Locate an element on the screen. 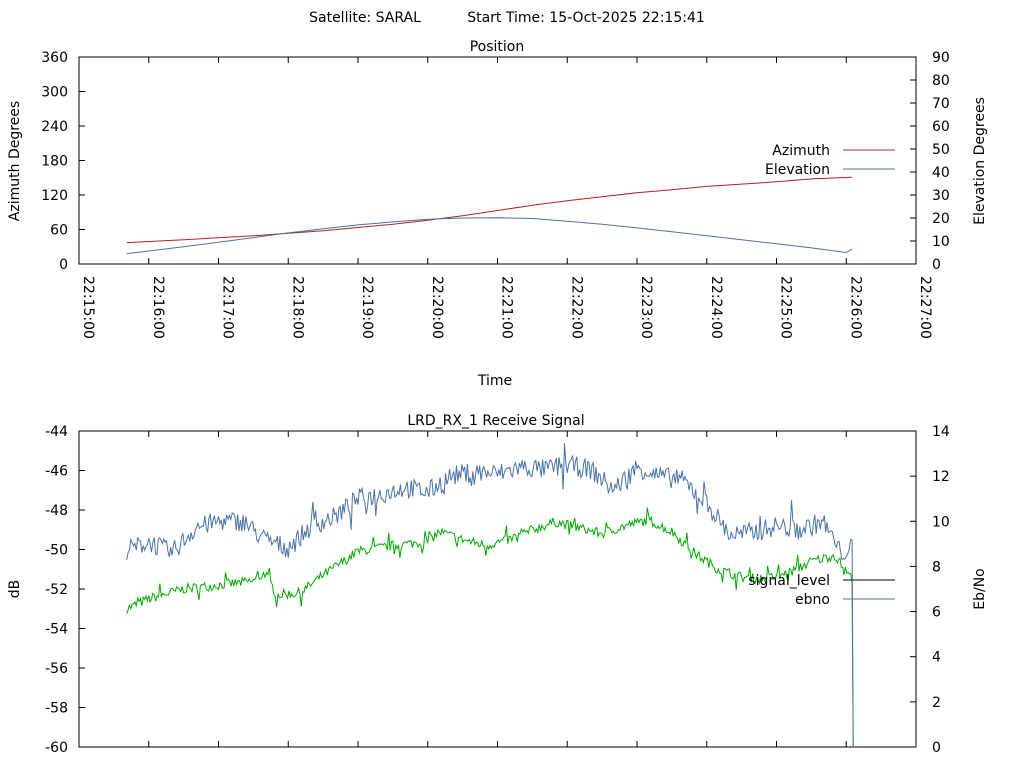 Image resolution: width=1024 pixels, height=768 pixels. y-left-tick-label: 0 is located at coordinates (63, 265).